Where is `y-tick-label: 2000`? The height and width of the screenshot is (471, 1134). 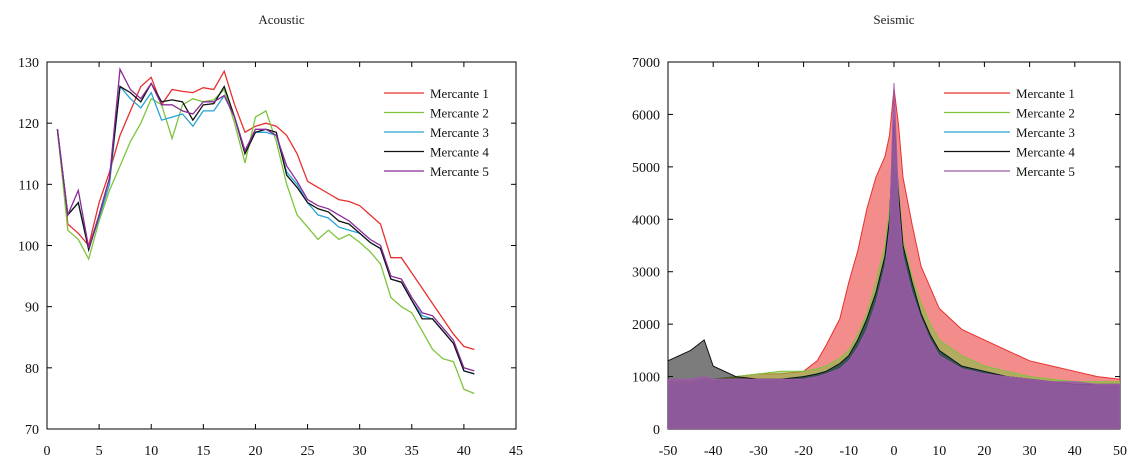 y-tick-label: 2000 is located at coordinates (646, 325).